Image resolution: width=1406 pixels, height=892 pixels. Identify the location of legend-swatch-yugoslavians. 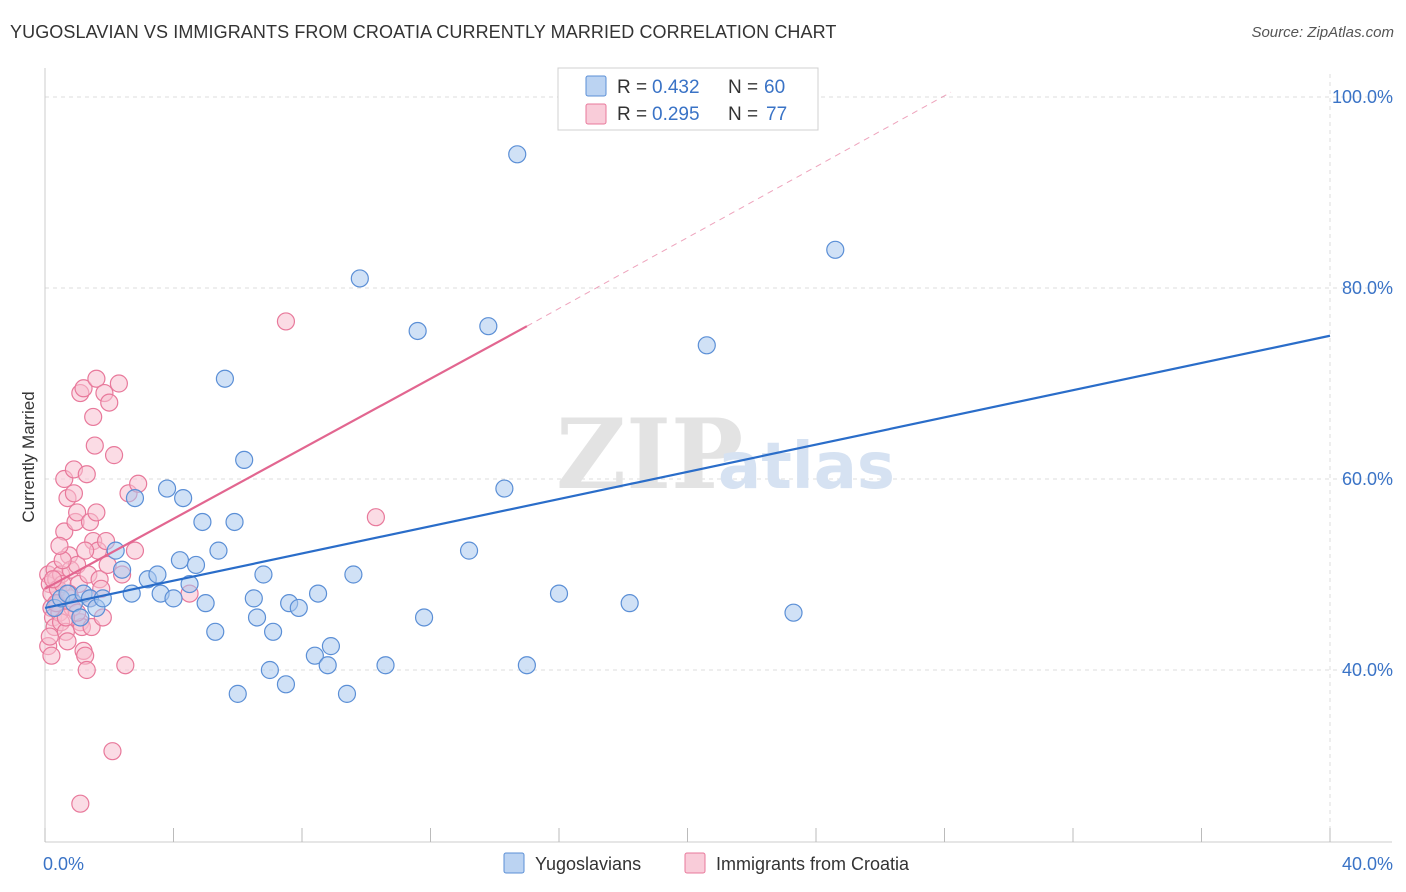
(596, 86).